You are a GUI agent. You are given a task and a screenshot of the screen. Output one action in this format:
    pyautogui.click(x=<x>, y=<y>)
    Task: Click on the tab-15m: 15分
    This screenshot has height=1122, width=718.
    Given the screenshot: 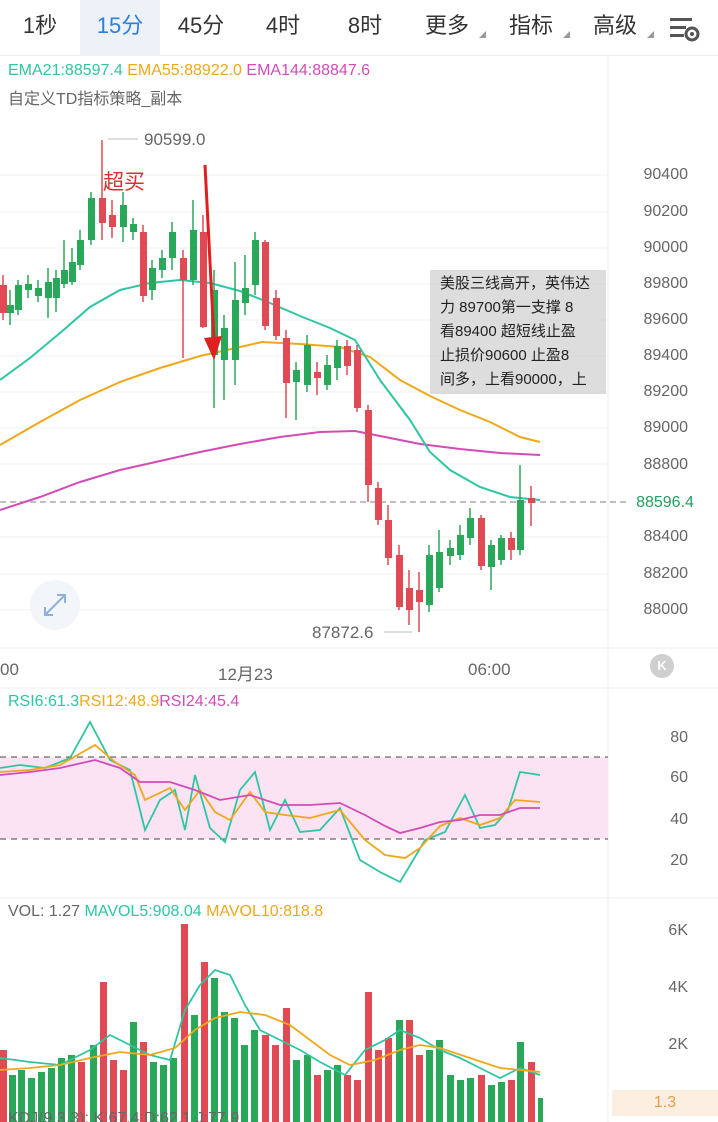 What is the action you would take?
    pyautogui.click(x=120, y=28)
    